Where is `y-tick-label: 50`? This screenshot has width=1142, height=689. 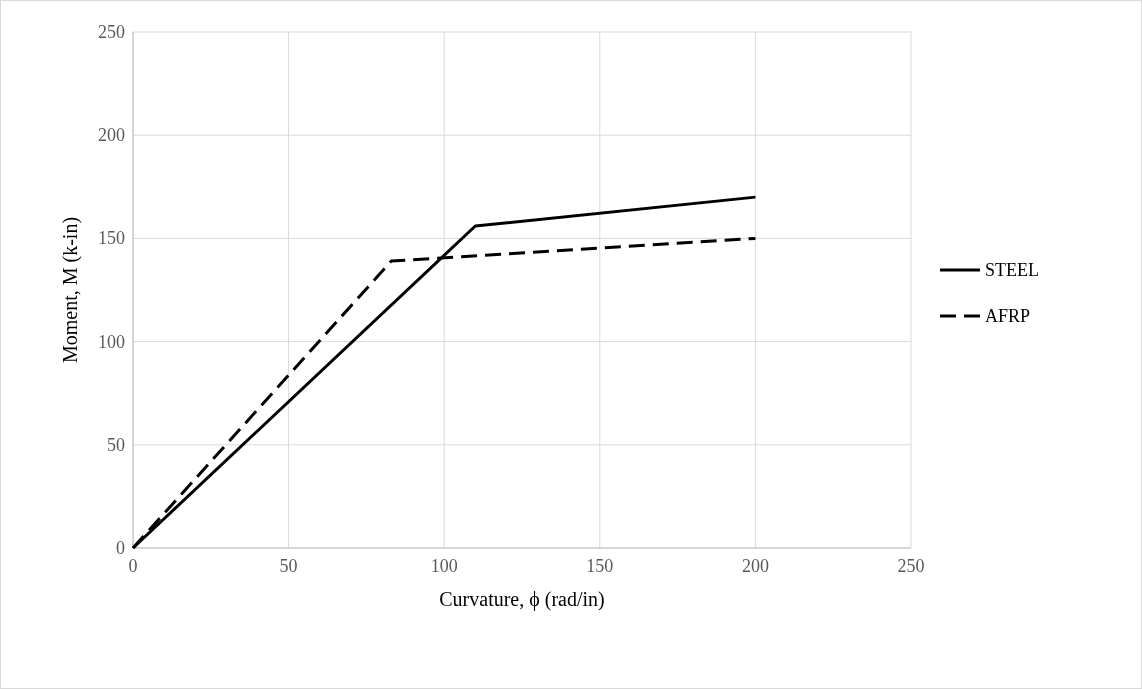
y-tick-label: 50 is located at coordinates (116, 444).